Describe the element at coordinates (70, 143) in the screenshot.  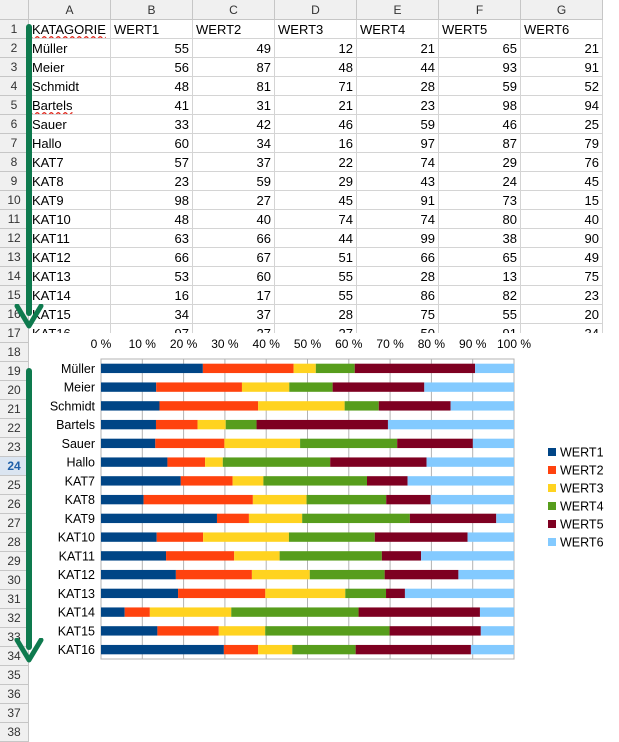
I see `table-cell: Hallo` at that location.